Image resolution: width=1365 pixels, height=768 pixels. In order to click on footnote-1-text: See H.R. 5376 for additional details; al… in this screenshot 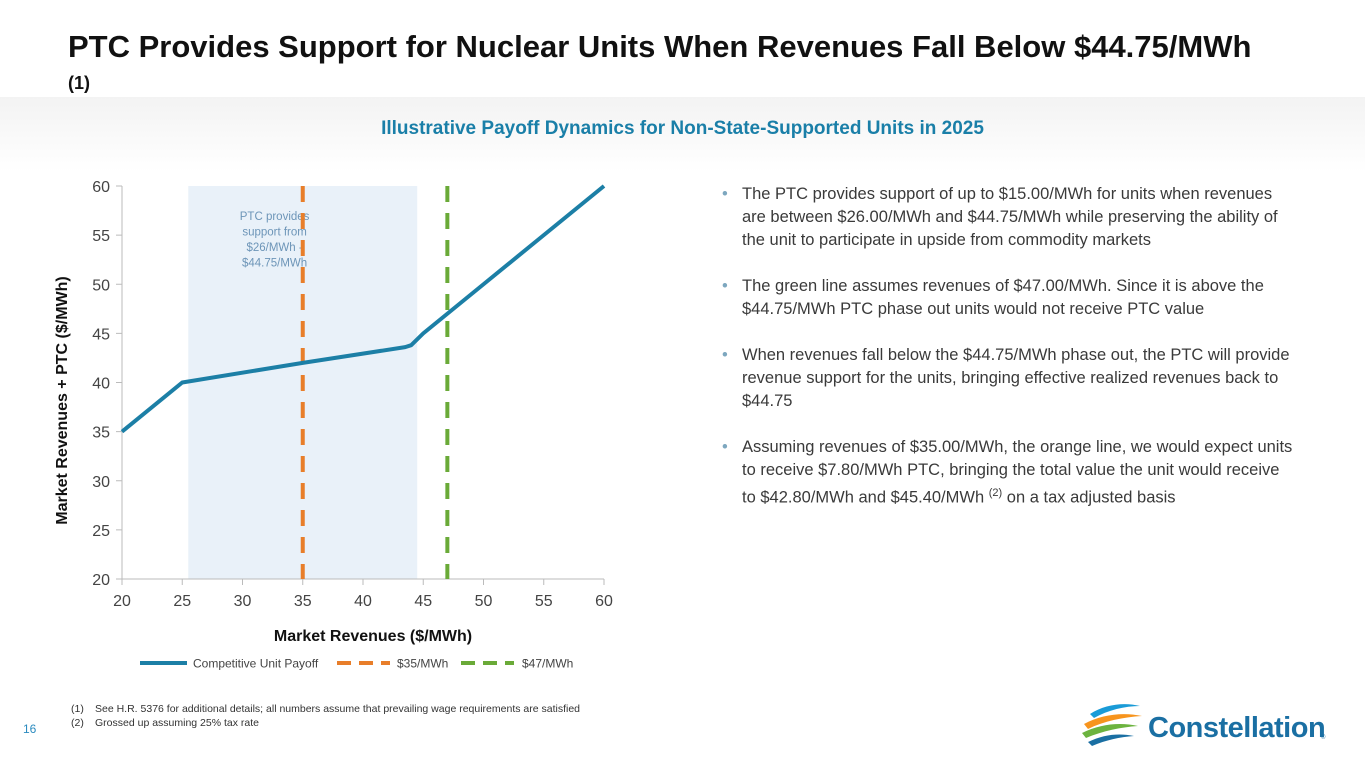, I will do `click(338, 709)`.